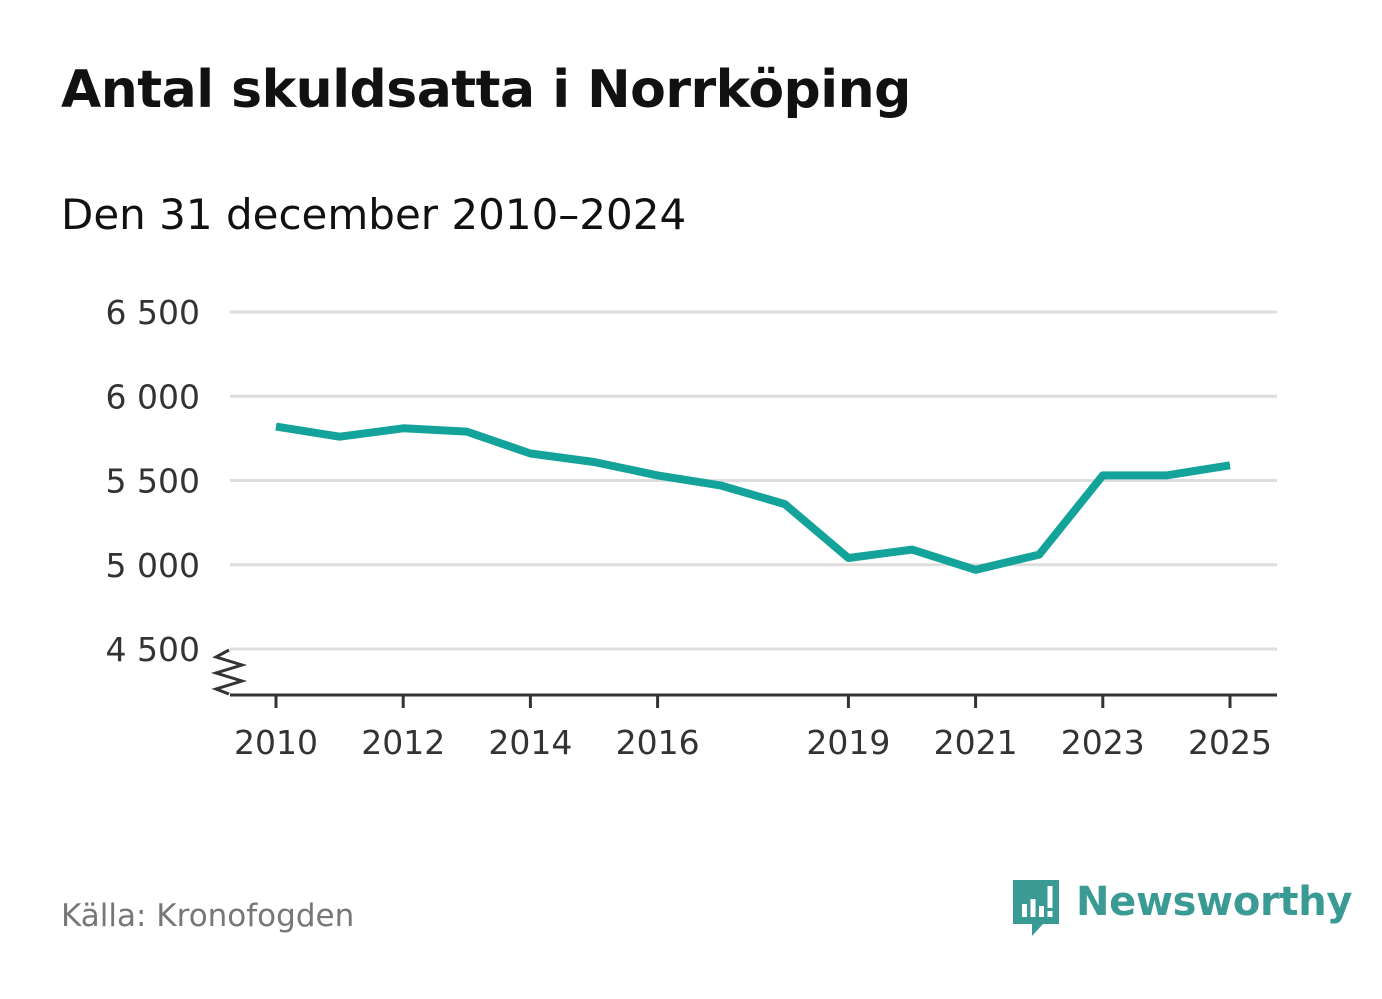 The width and height of the screenshot is (1382, 999). Describe the element at coordinates (1230, 742) in the screenshot. I see `x-tick-label: 2025` at that location.